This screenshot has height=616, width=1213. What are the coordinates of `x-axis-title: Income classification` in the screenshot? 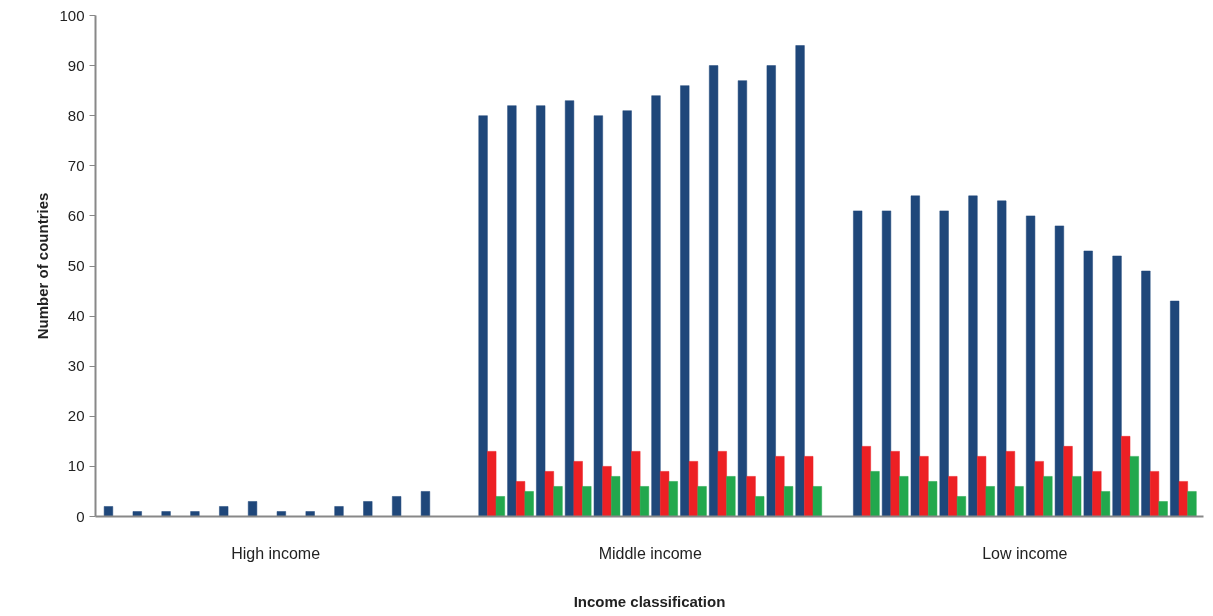 It's located at (649, 601).